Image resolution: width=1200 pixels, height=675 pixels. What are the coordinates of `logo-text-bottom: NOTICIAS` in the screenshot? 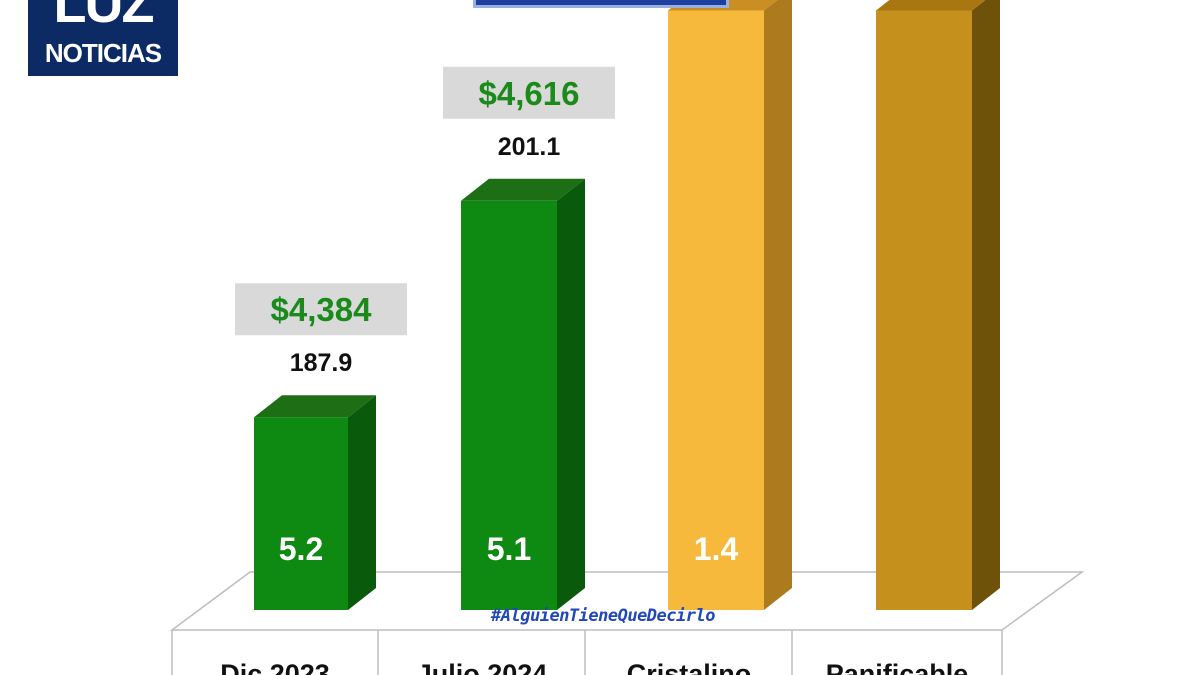 It's located at (103, 53).